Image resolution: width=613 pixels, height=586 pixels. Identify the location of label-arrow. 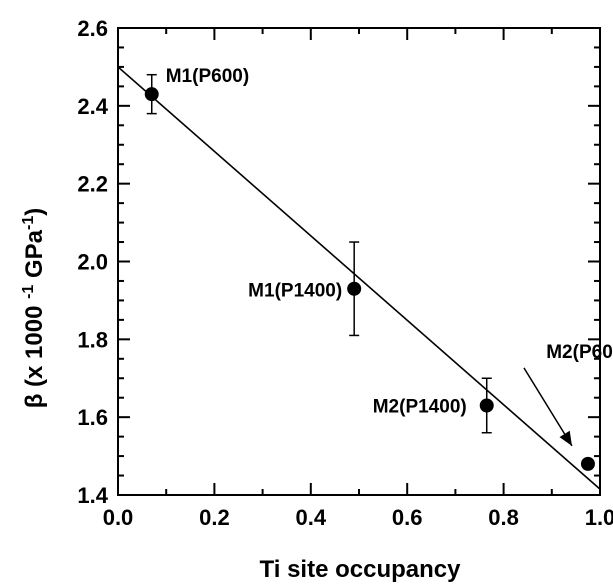
(548, 407).